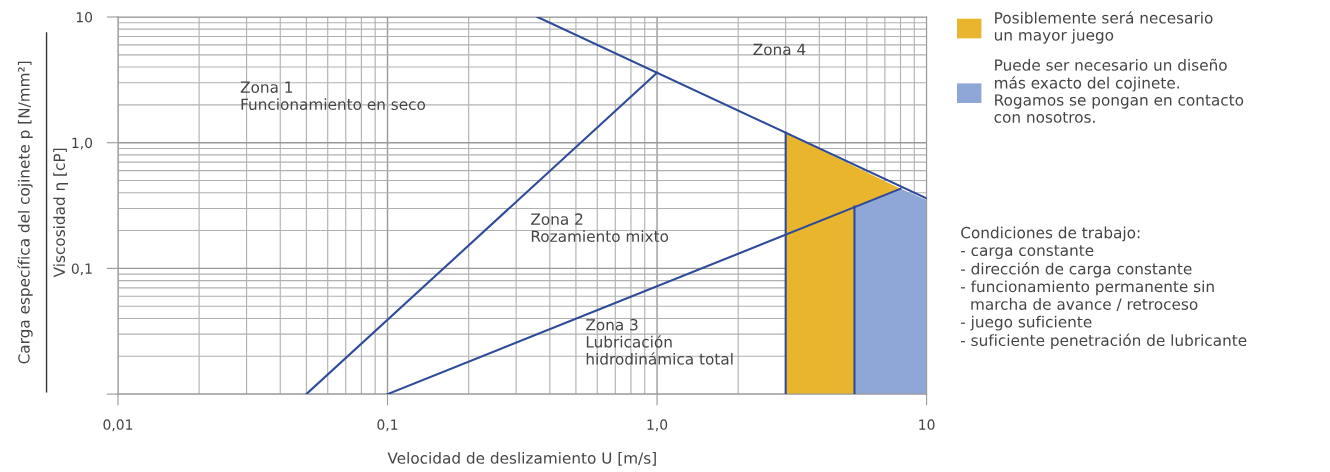 The image size is (1330, 472). I want to click on x-tick-label: 0,01, so click(118, 425).